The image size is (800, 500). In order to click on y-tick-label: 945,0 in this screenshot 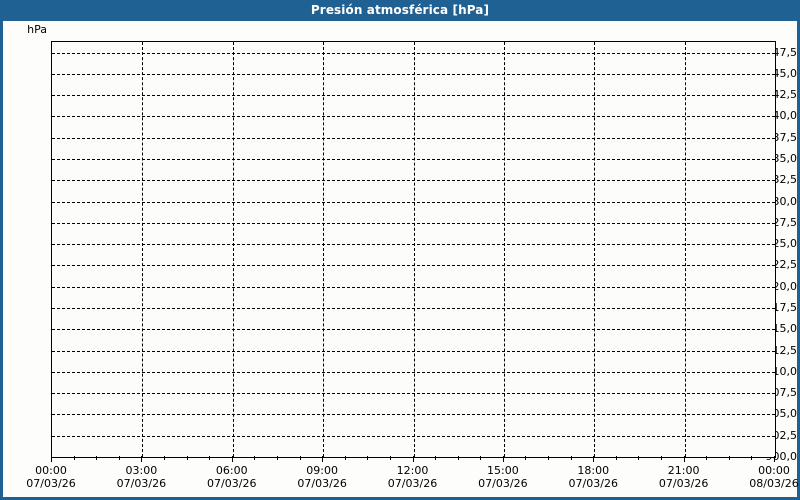, I will do `click(781, 73)`.